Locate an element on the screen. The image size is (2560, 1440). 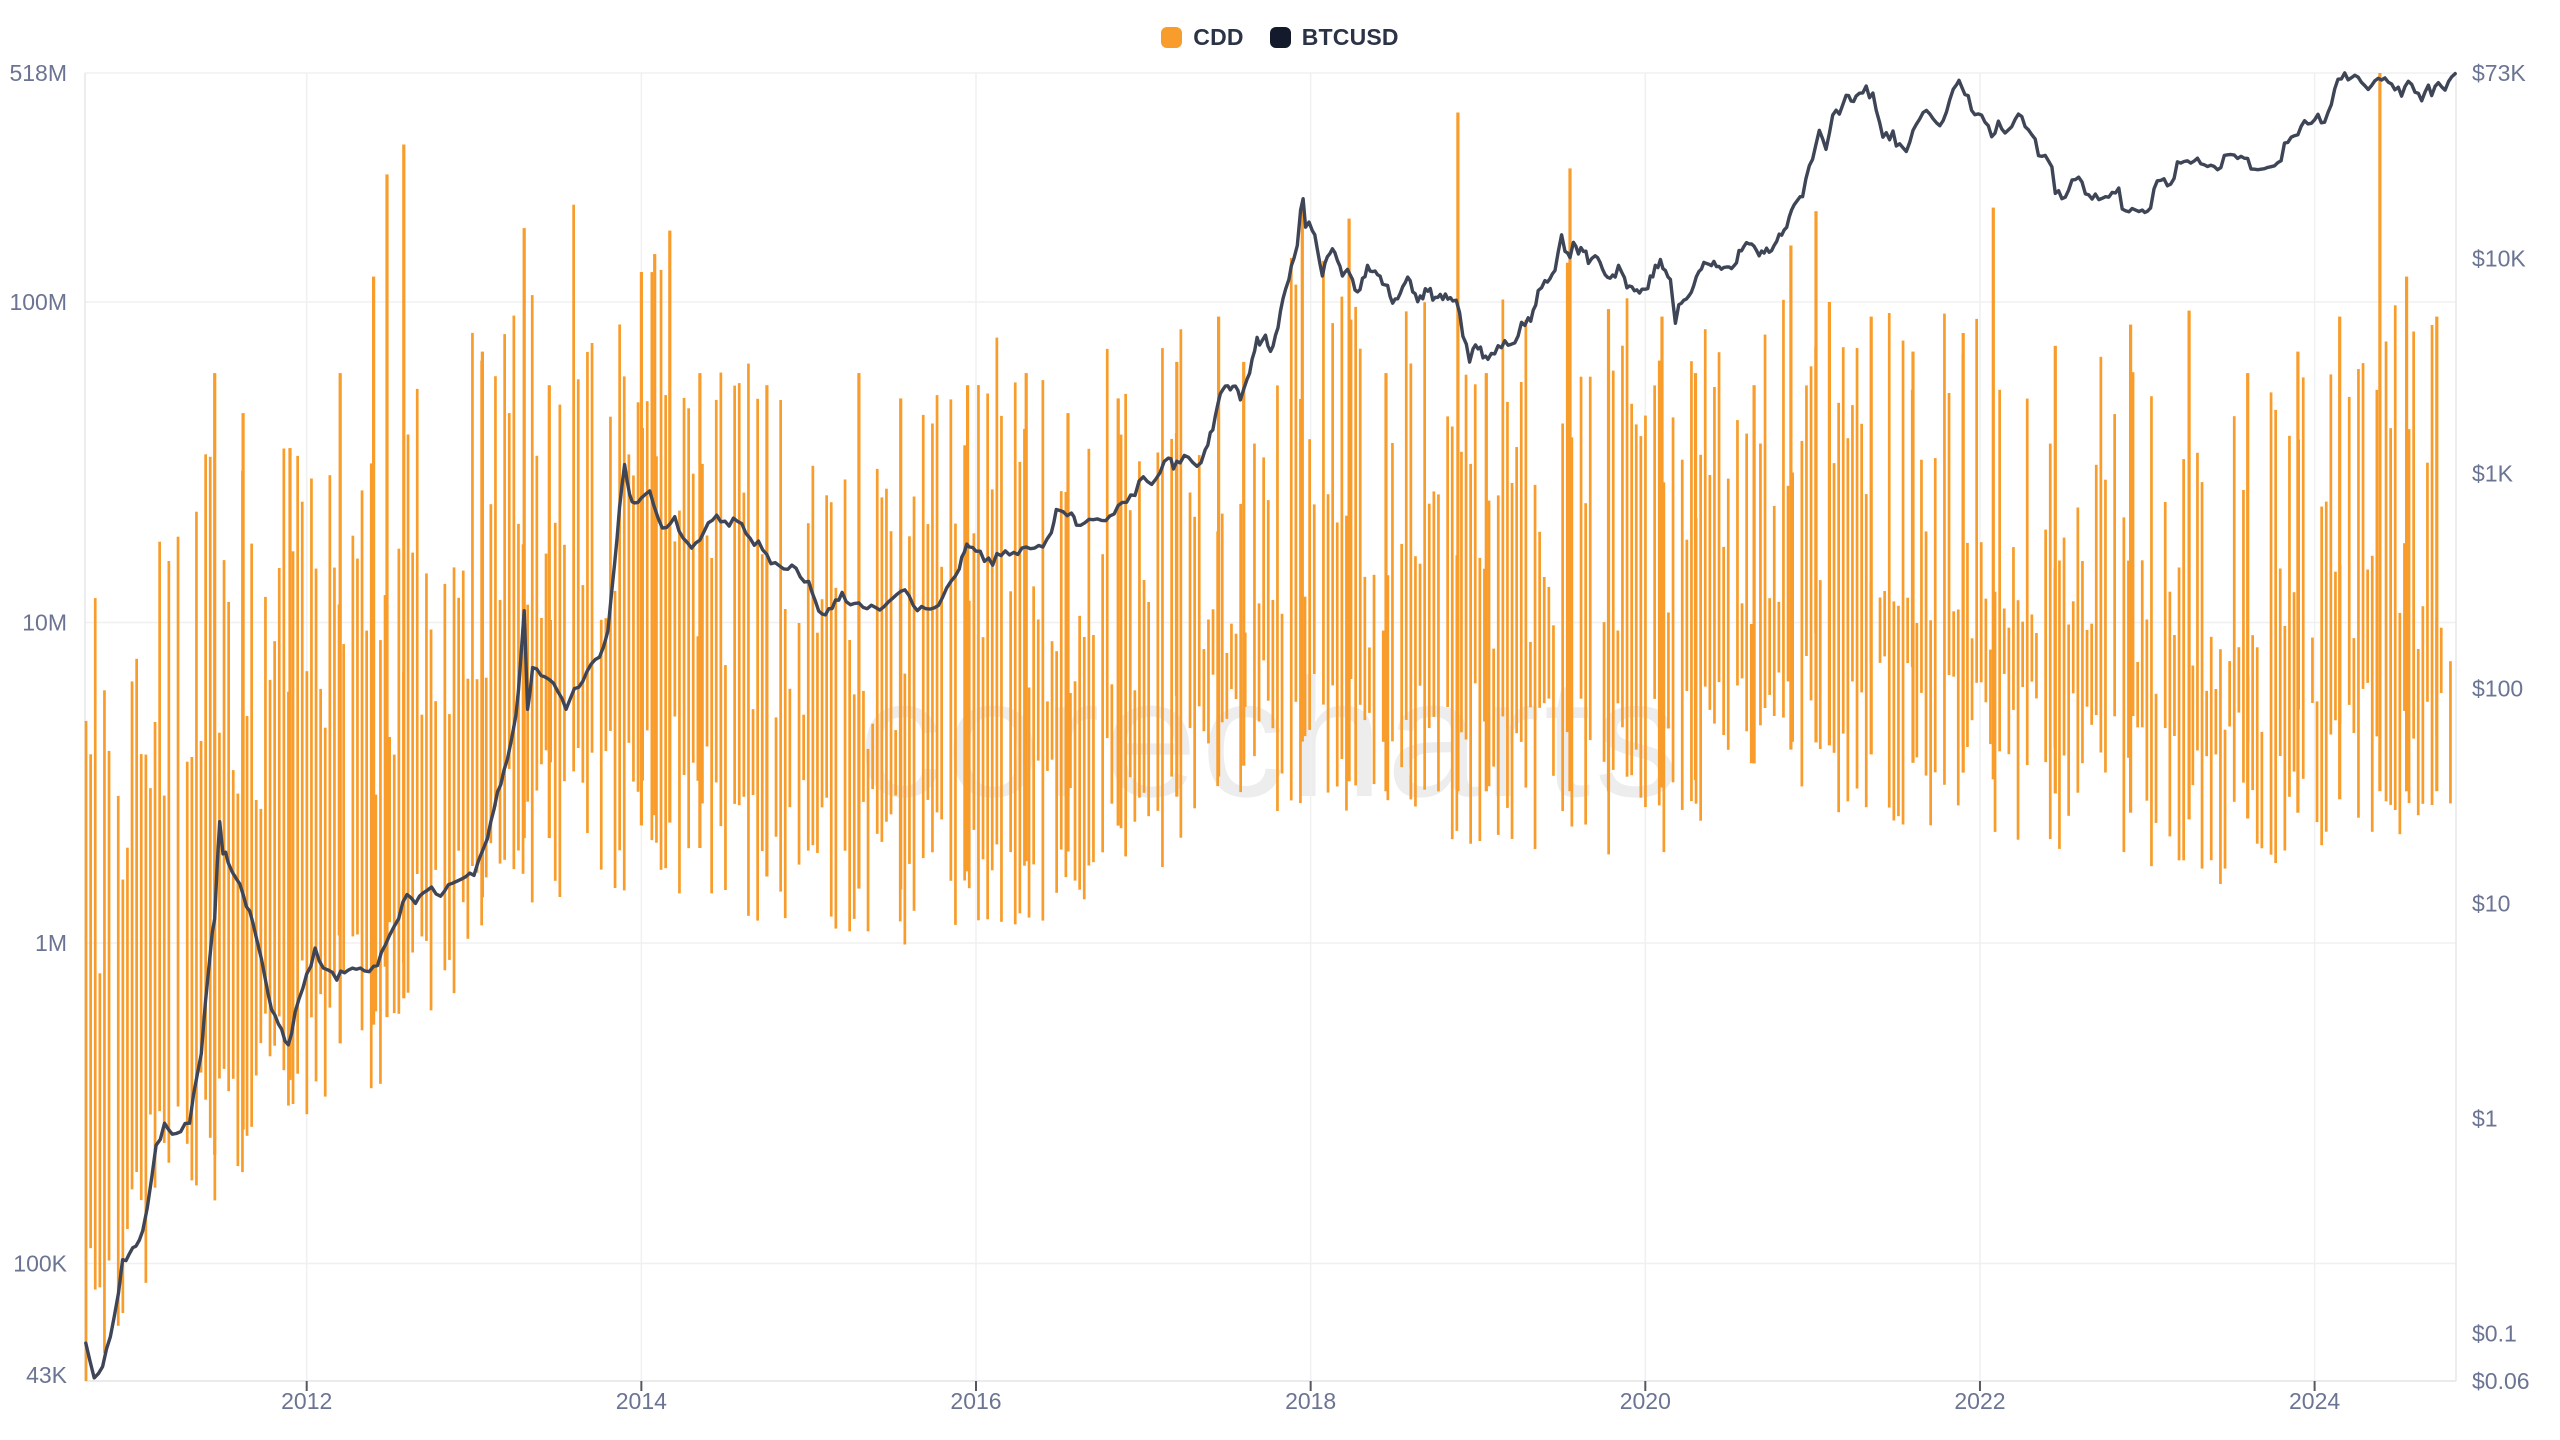
x-axis-label: 2014 is located at coordinates (641, 1401).